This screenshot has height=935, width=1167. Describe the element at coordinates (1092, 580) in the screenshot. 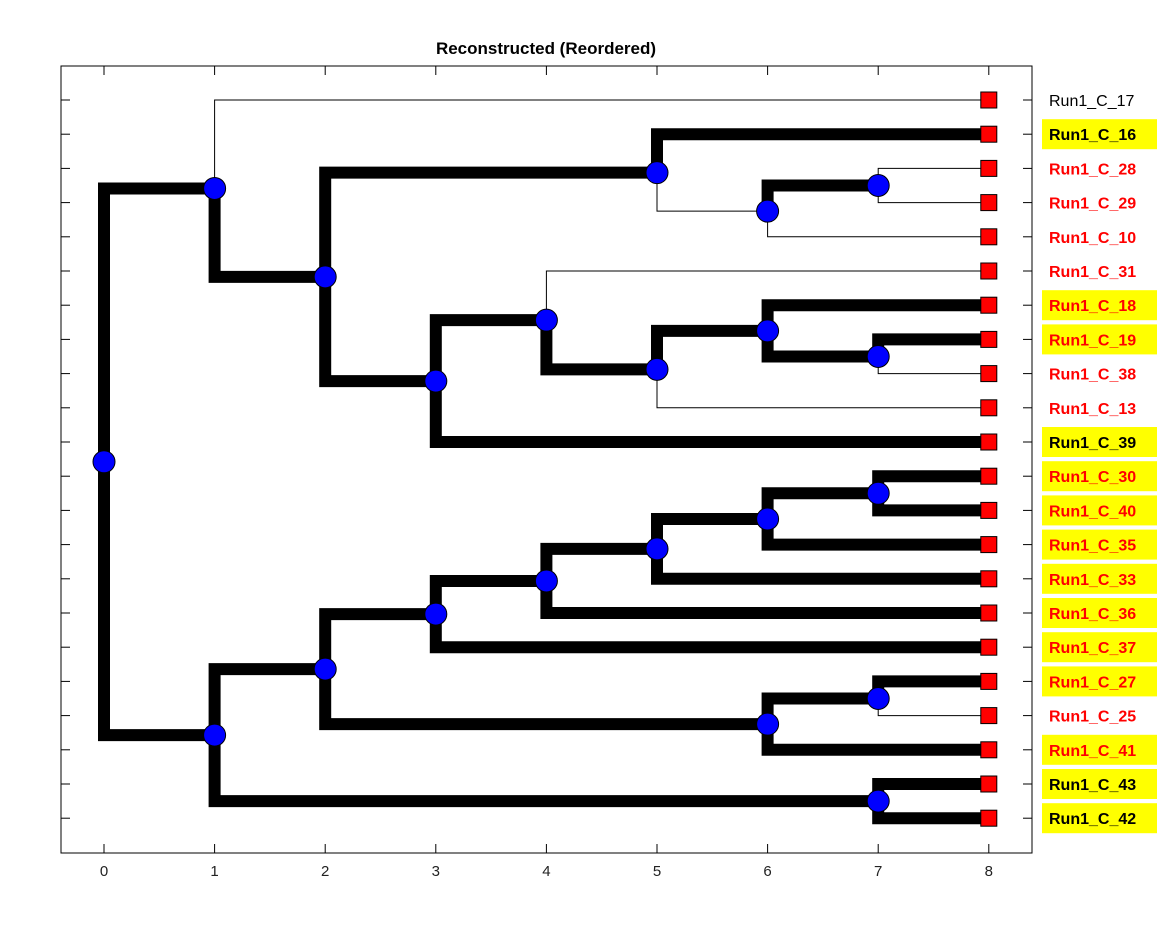

I see `leaf-label: Run1_C_33` at that location.